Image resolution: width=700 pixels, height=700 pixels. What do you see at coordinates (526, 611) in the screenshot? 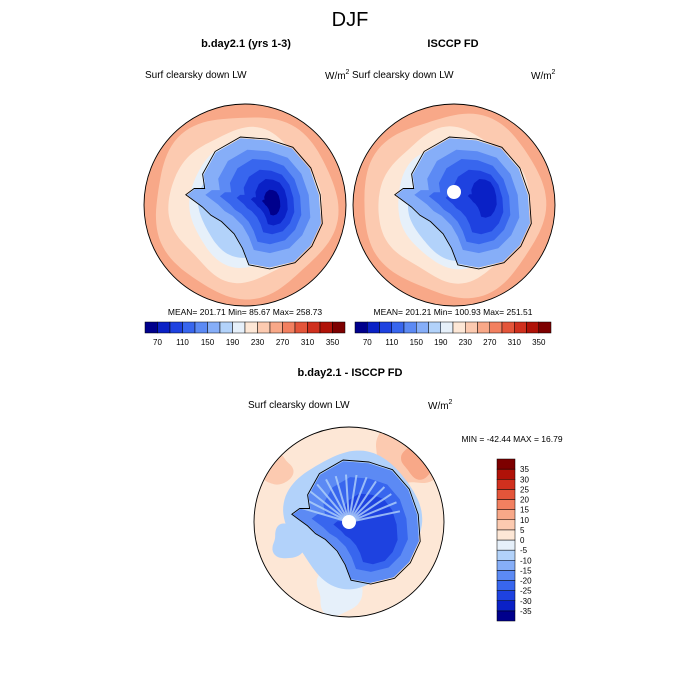
I see `colorbar-tick-label: -35` at bounding box center [526, 611].